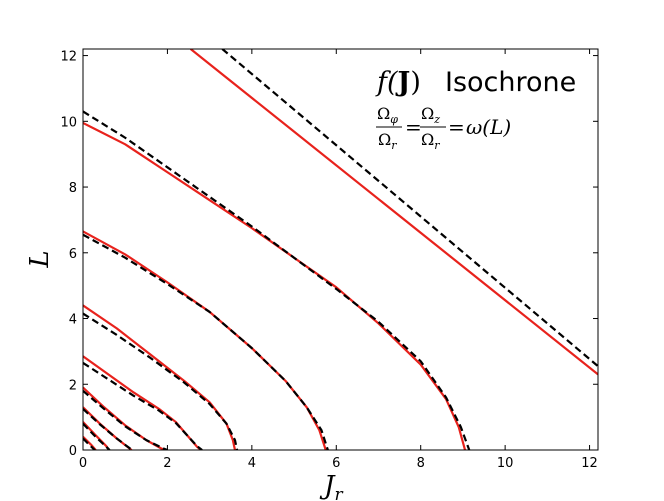  Describe the element at coordinates (430, 141) in the screenshot. I see `frac2-denominator: Ωr` at that location.